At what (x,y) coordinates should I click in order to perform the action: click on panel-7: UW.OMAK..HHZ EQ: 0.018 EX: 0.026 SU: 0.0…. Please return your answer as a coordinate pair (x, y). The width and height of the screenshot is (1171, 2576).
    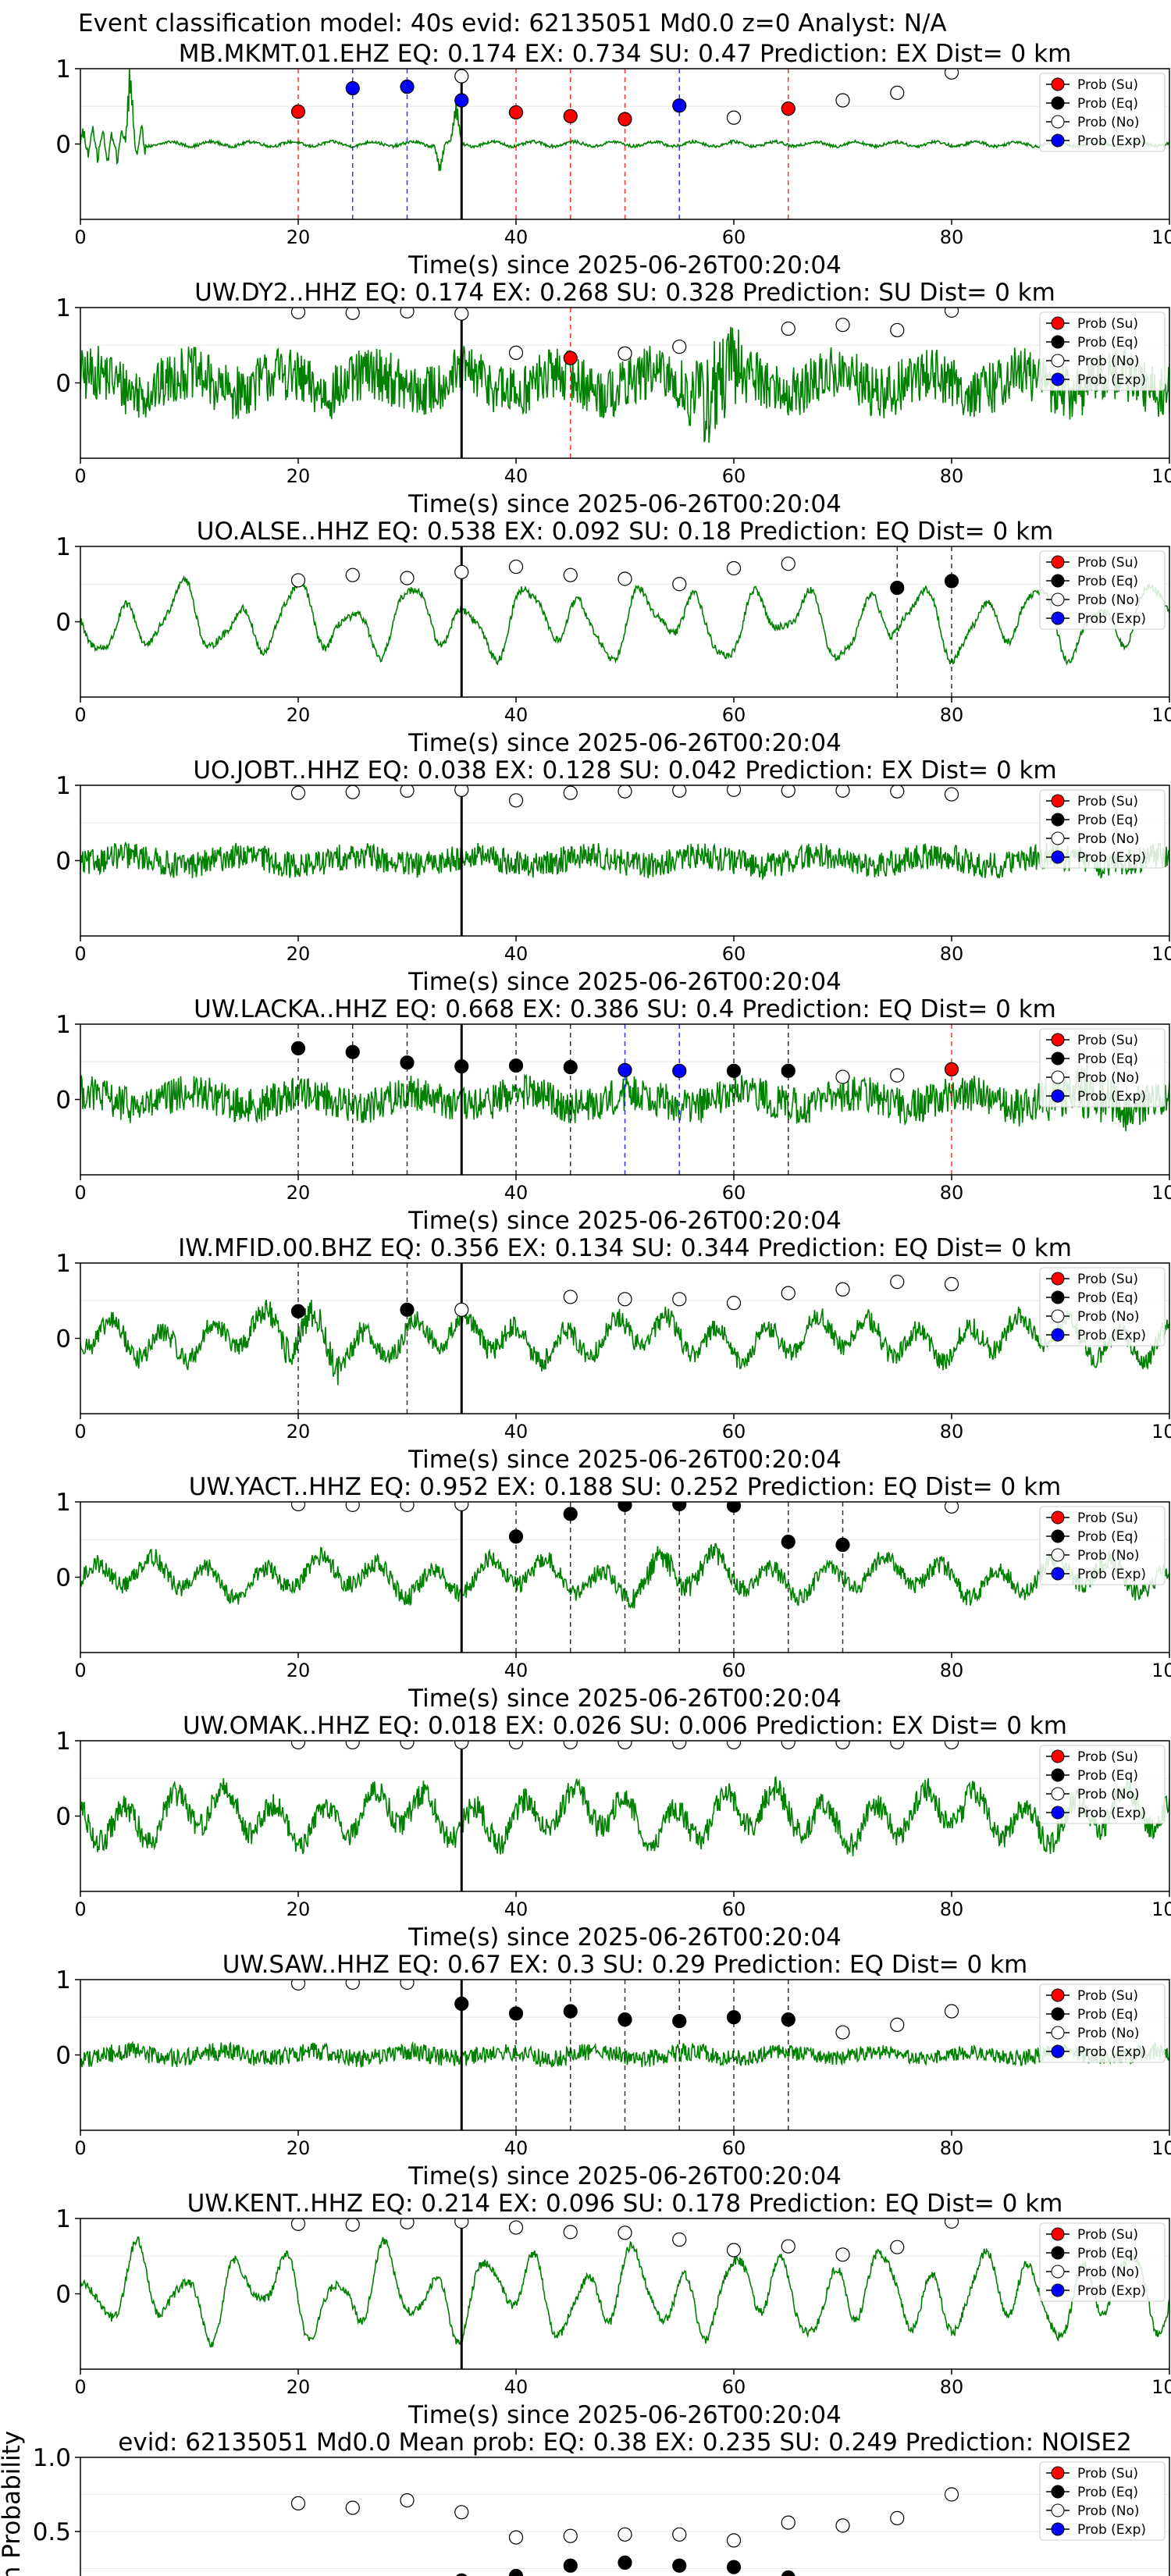
    Looking at the image, I should click on (613, 1832).